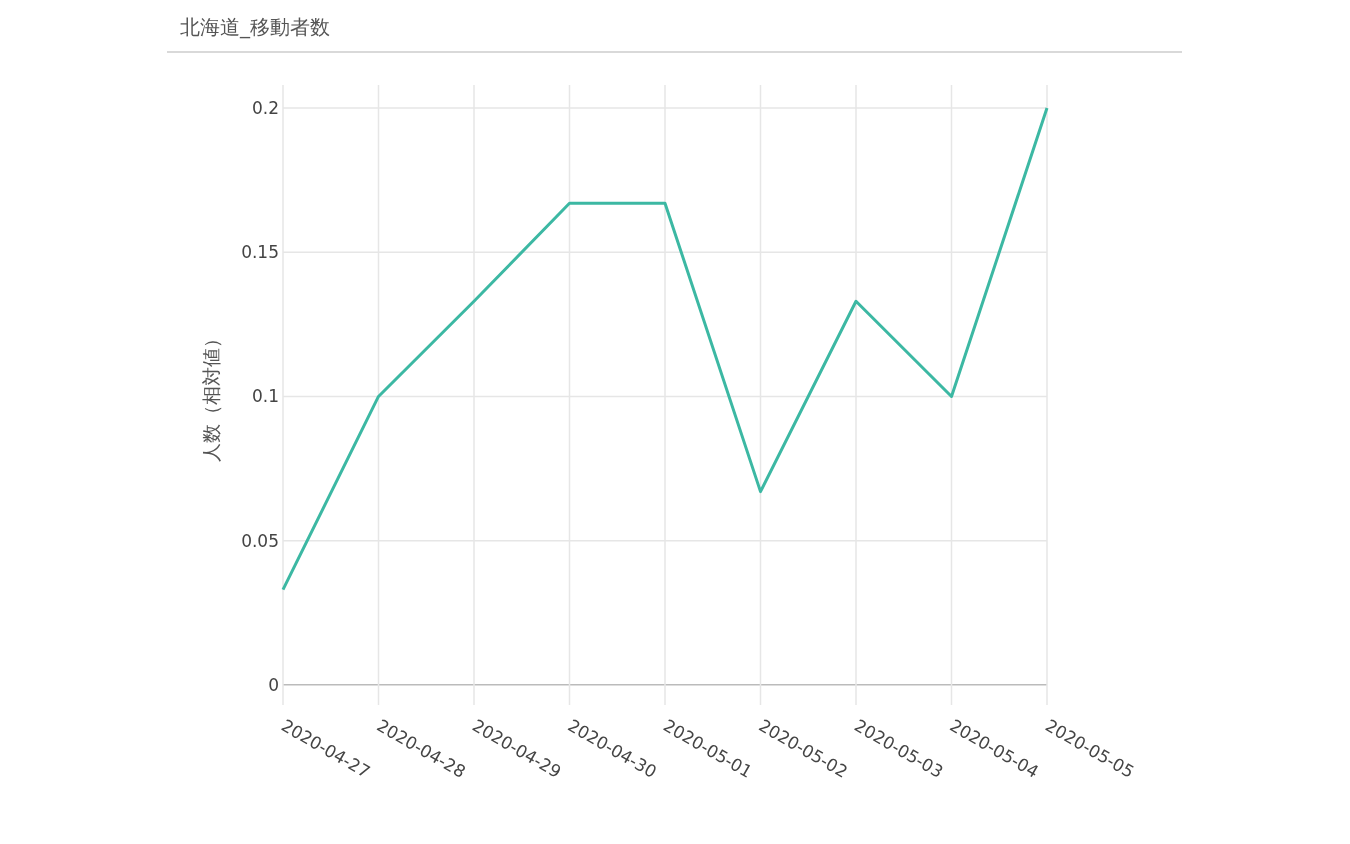  I want to click on y-tick-label: 0.1, so click(265, 396).